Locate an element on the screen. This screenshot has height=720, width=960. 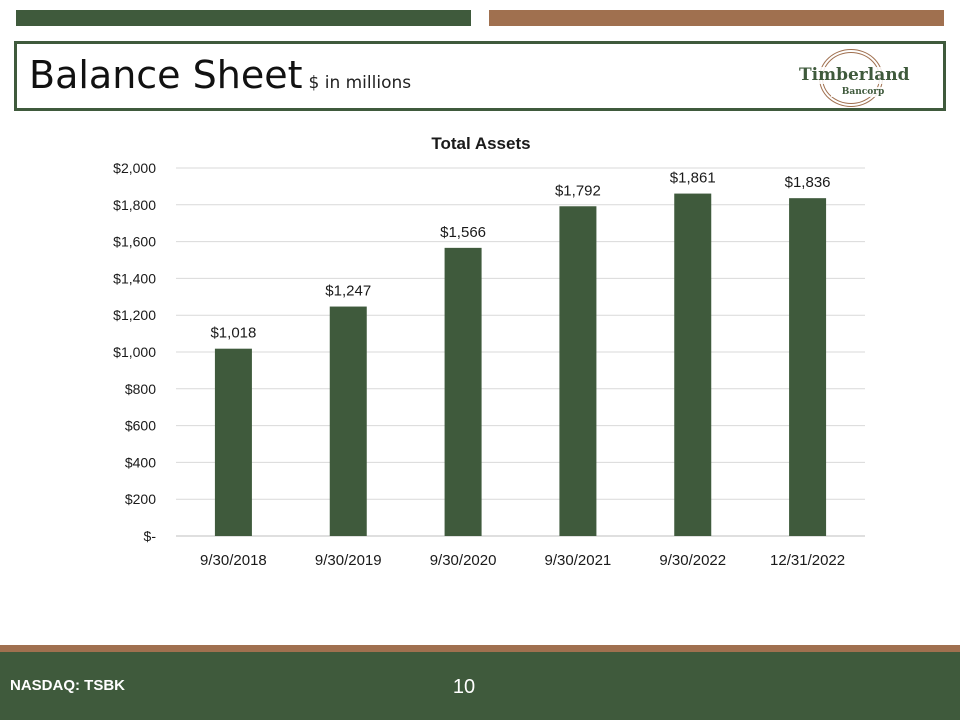
footer-accent-stripe is located at coordinates (480, 648).